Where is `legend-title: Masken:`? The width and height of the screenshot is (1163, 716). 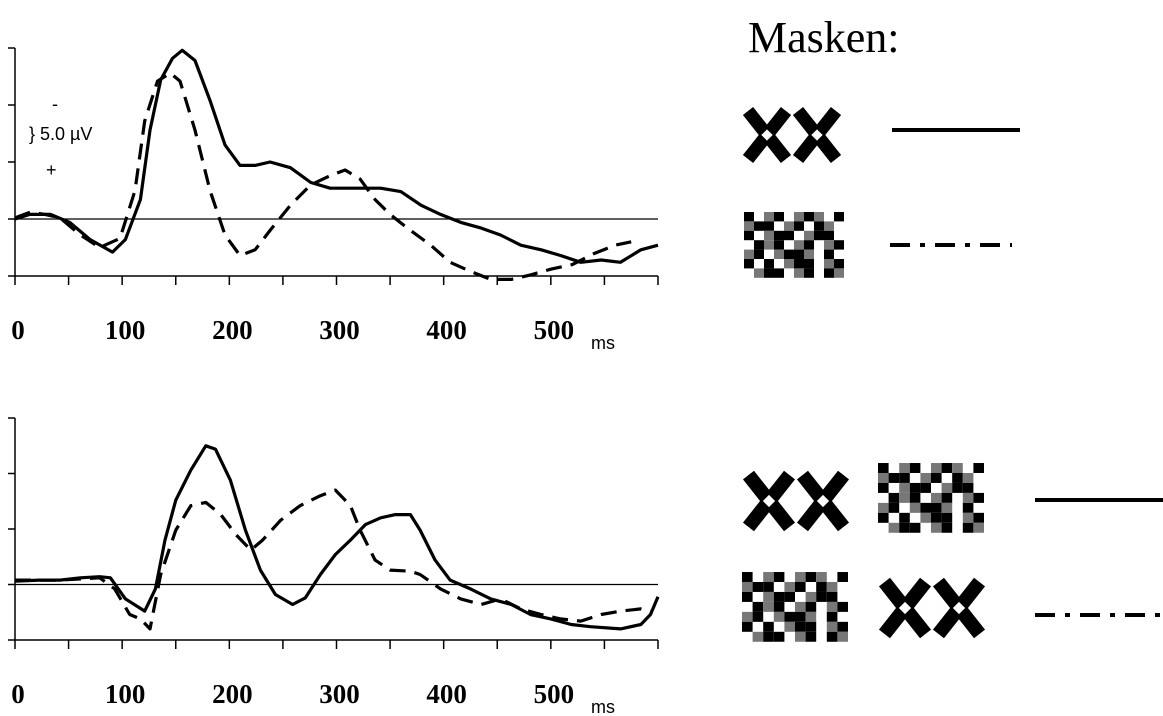 legend-title: Masken: is located at coordinates (824, 37).